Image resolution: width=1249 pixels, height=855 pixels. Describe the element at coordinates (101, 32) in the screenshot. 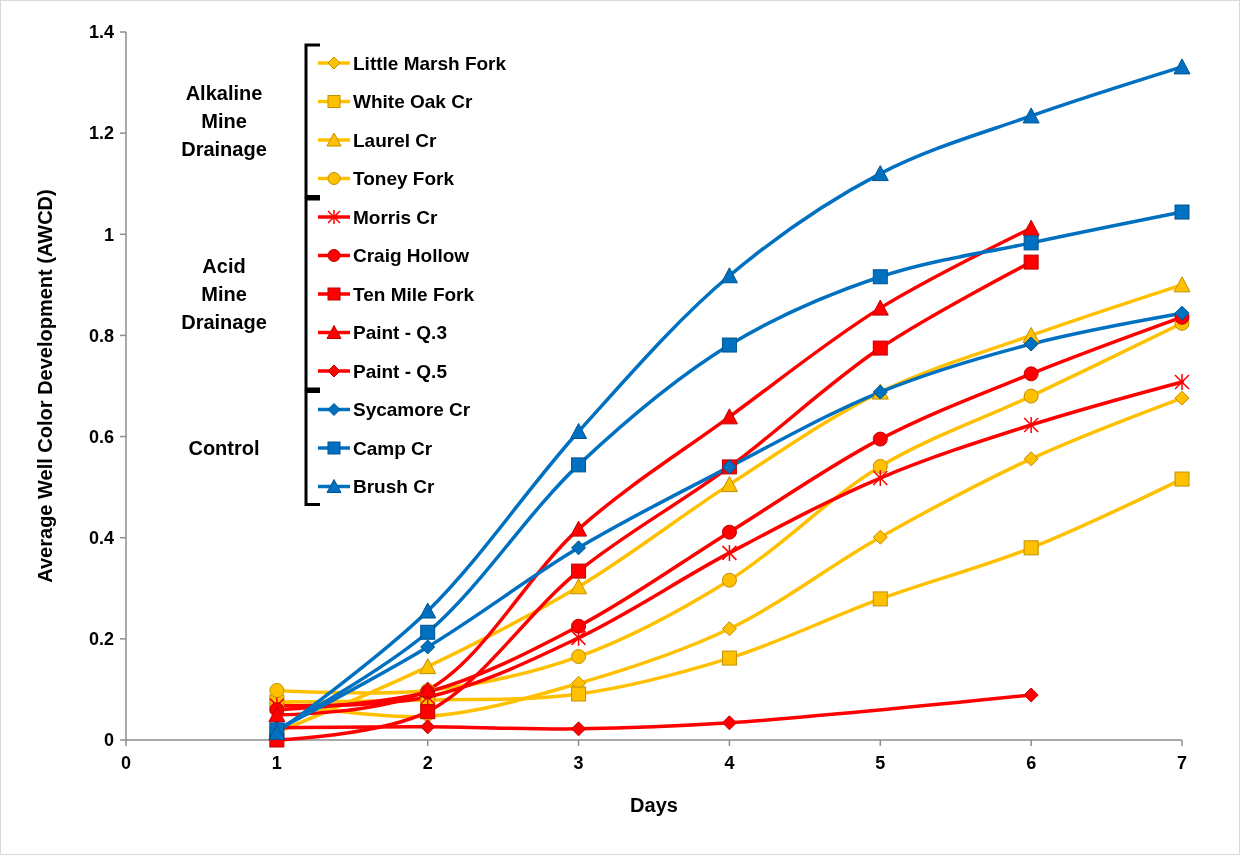

I see `y-tick-label: 1.4` at that location.